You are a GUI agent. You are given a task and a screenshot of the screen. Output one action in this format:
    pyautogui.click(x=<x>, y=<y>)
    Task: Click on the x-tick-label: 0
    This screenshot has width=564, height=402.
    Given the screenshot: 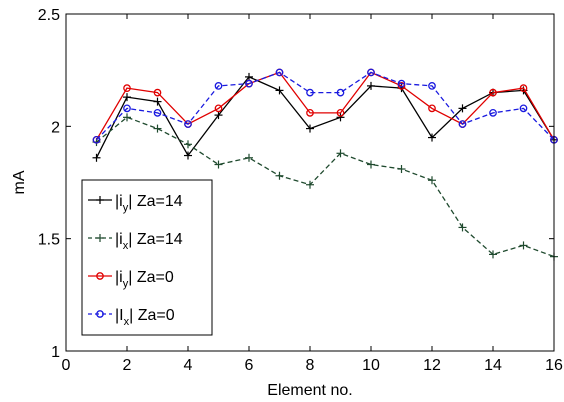 What is the action you would take?
    pyautogui.click(x=66, y=365)
    